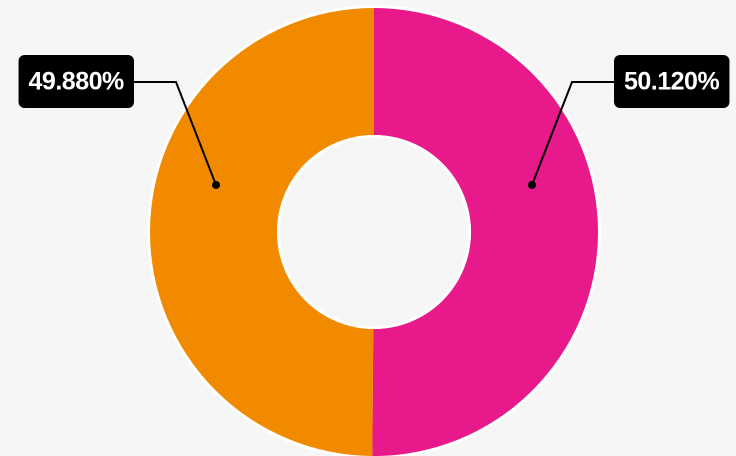  I want to click on value-label-text: 50.120%, so click(671, 82).